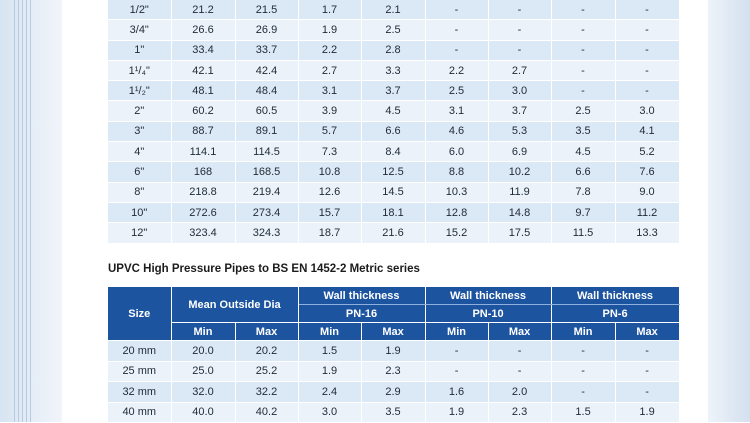  I want to click on value-cell: 48.4, so click(267, 91).